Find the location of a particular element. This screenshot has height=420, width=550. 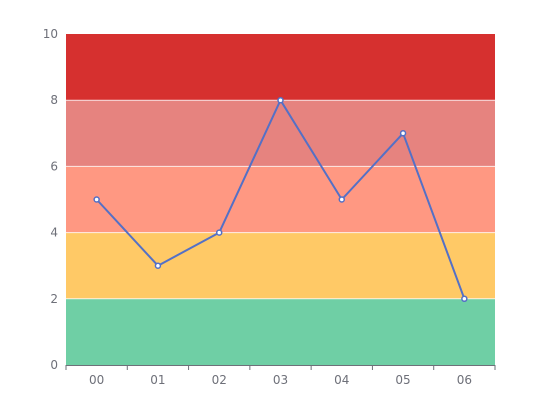

x-tick-label: 06 is located at coordinates (464, 380).